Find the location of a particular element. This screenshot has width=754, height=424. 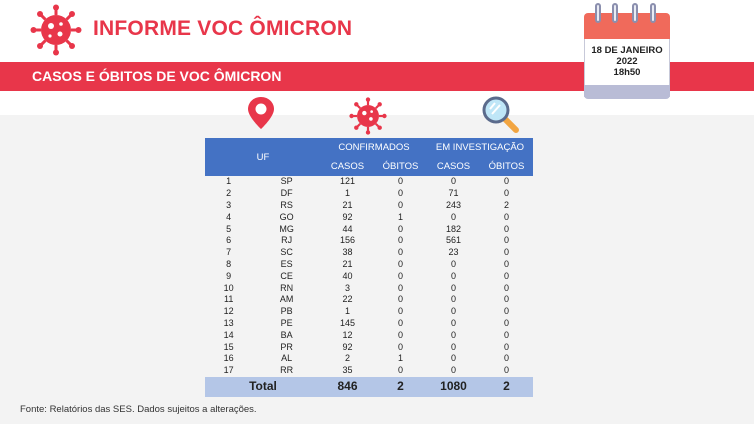

row-index: 10 is located at coordinates (228, 287).